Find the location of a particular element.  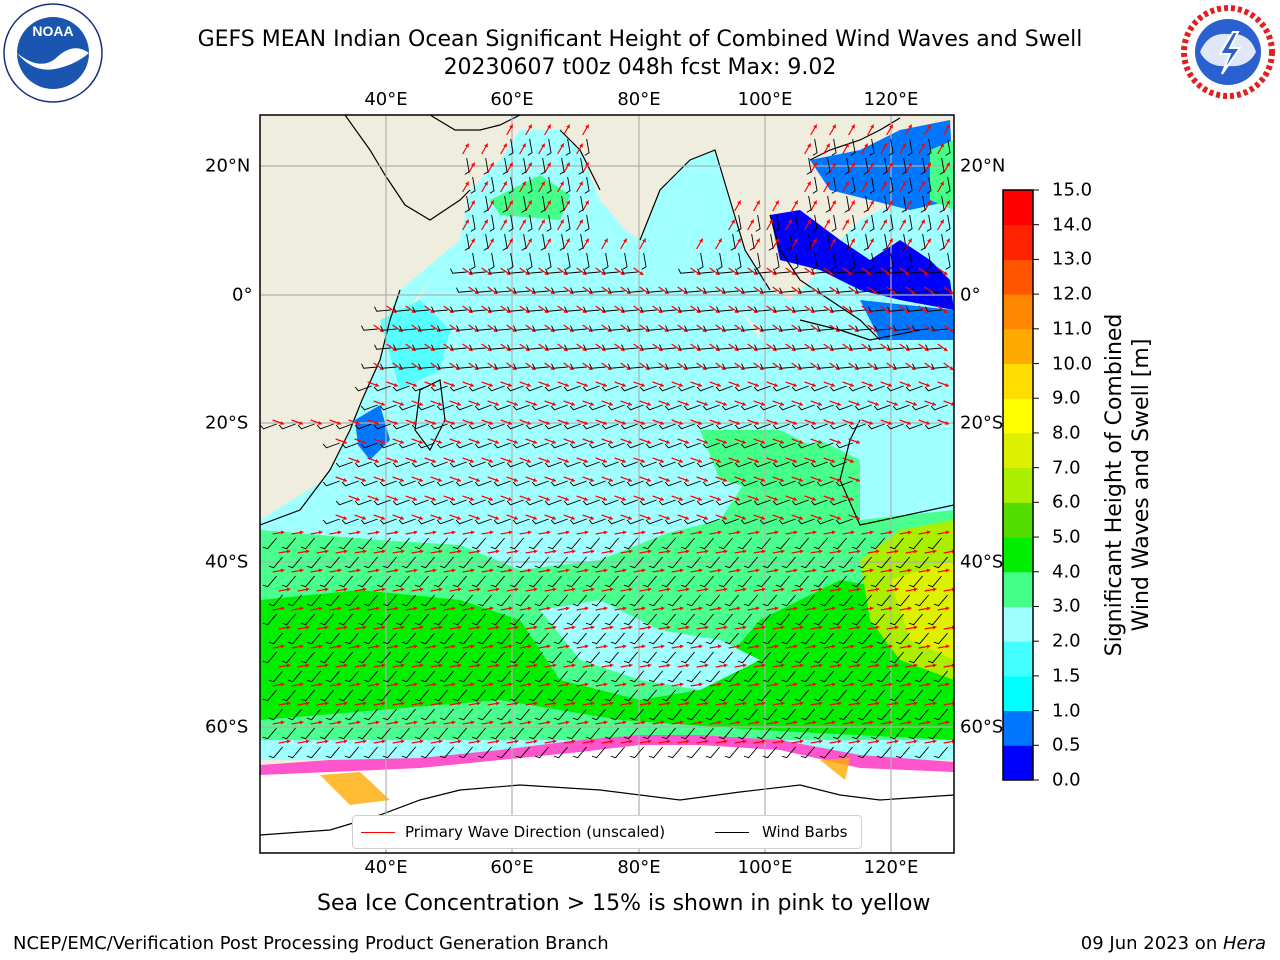

colorbar-tick-label: 11.0 is located at coordinates (1072, 329).